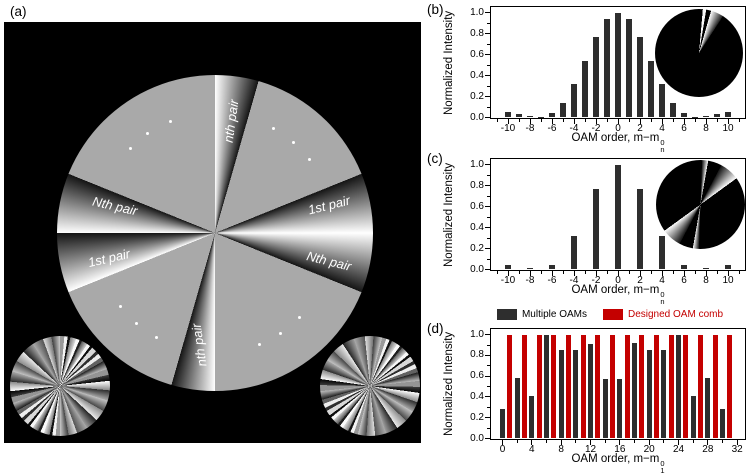  I want to click on panel-label-a: (a), so click(18, 11).